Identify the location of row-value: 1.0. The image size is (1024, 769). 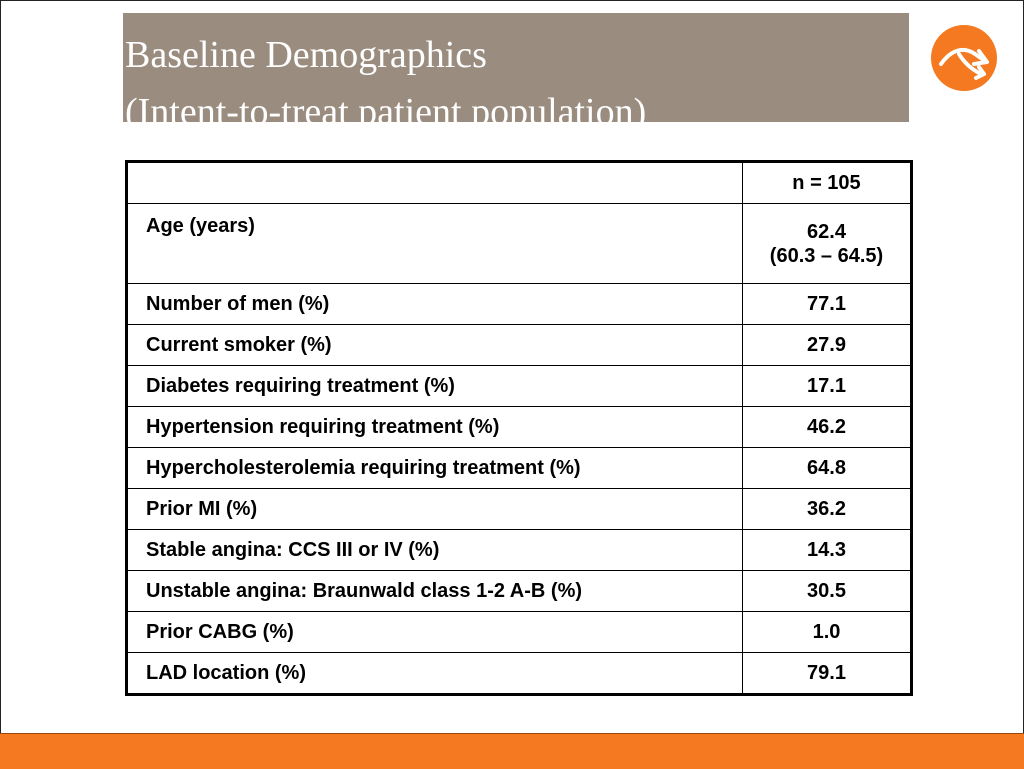
(827, 632).